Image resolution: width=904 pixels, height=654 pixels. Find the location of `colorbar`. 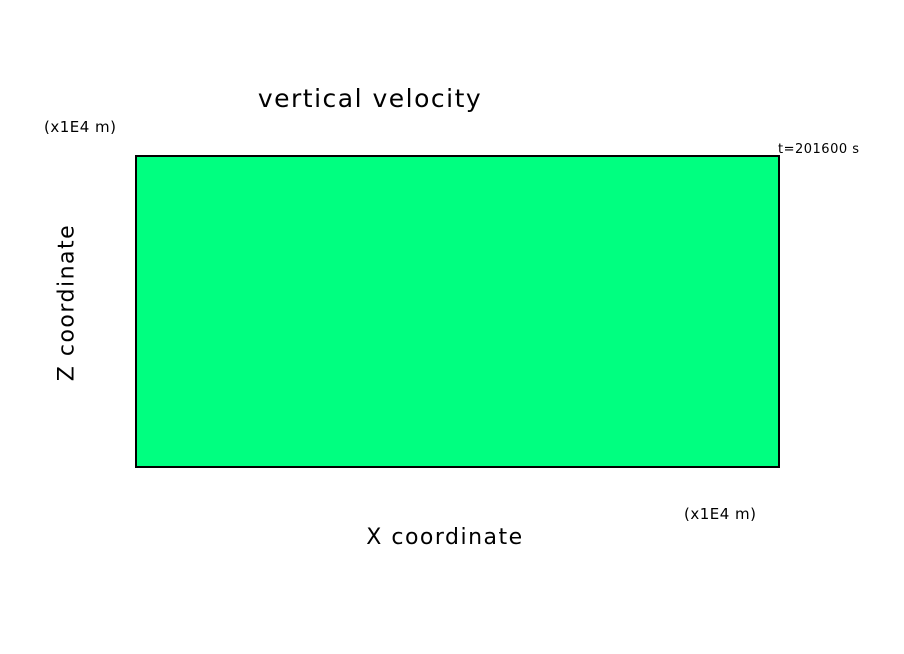

colorbar is located at coordinates (793, 355).